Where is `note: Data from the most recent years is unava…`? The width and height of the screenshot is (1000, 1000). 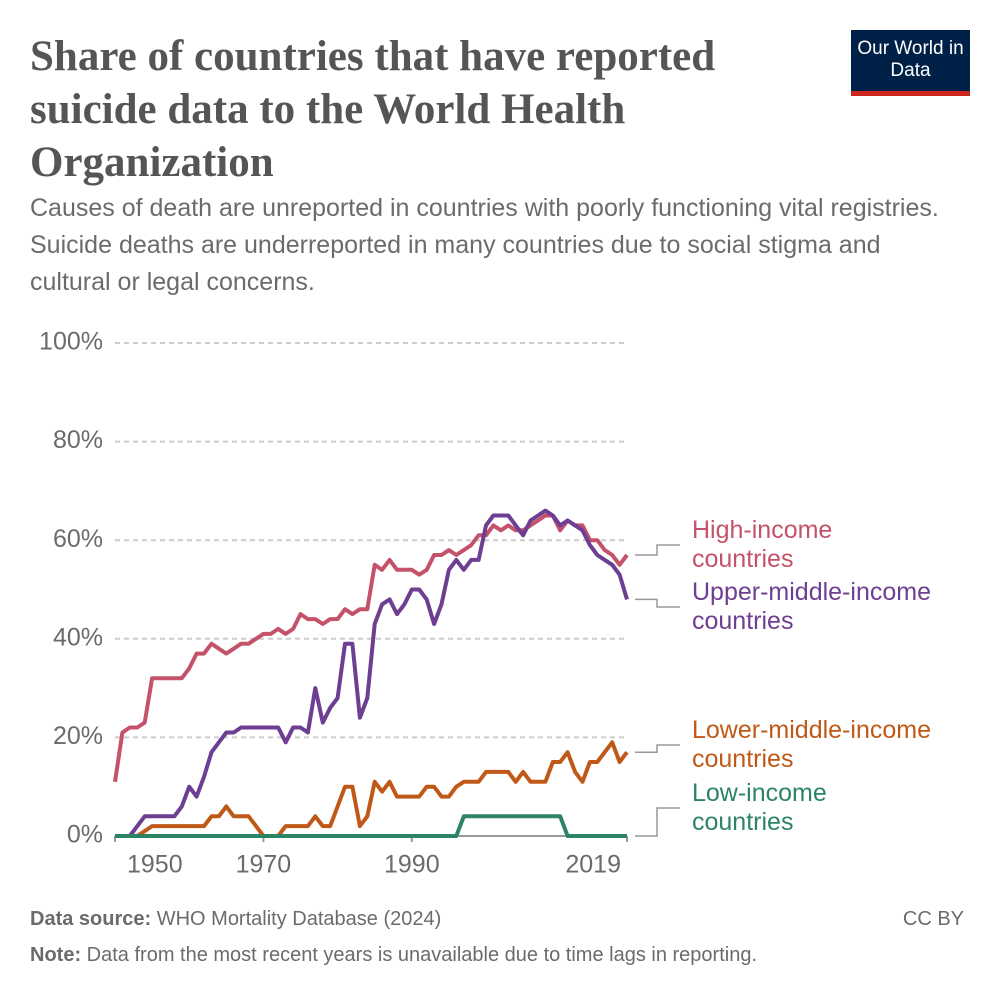
note: Data from the most recent years is unava… is located at coordinates (422, 955).